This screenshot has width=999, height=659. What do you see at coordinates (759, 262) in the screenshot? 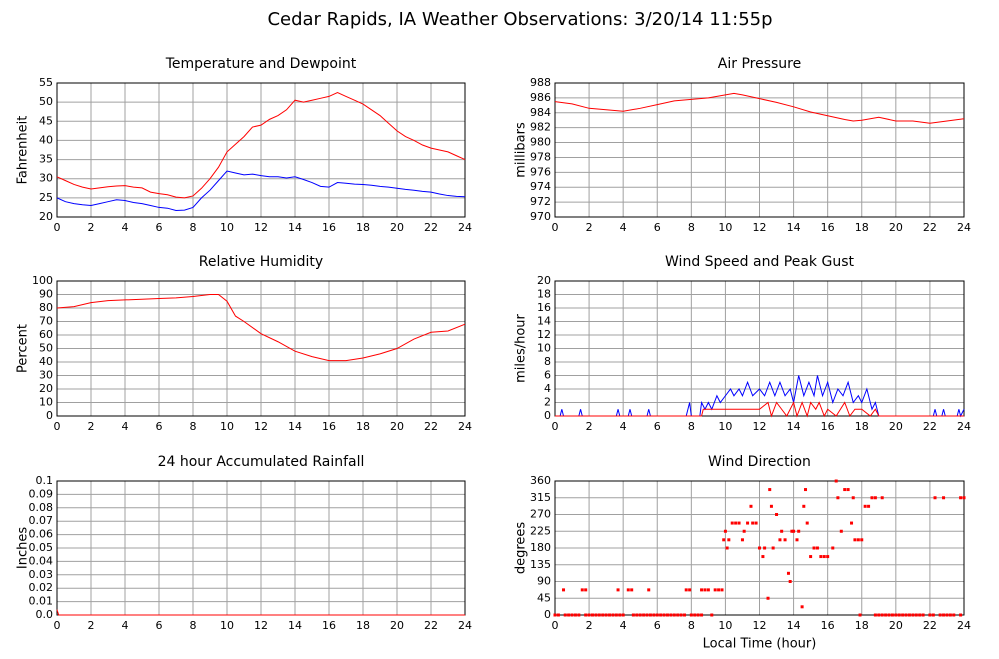
I see `panel-title: Wind Speed and Peak Gust` at bounding box center [759, 262].